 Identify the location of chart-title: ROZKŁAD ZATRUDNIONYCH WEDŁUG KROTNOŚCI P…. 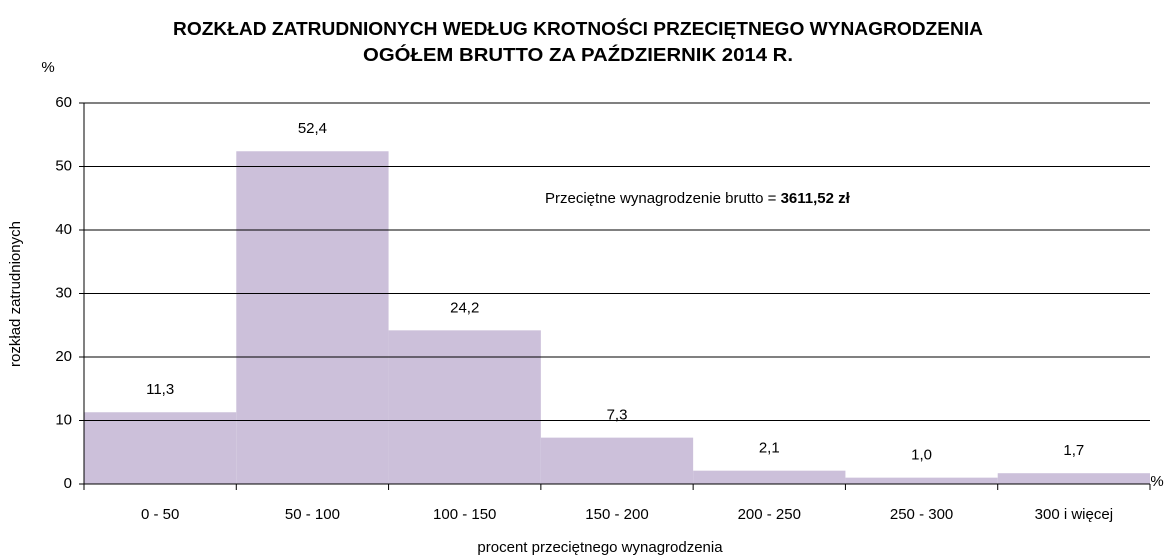
(578, 28).